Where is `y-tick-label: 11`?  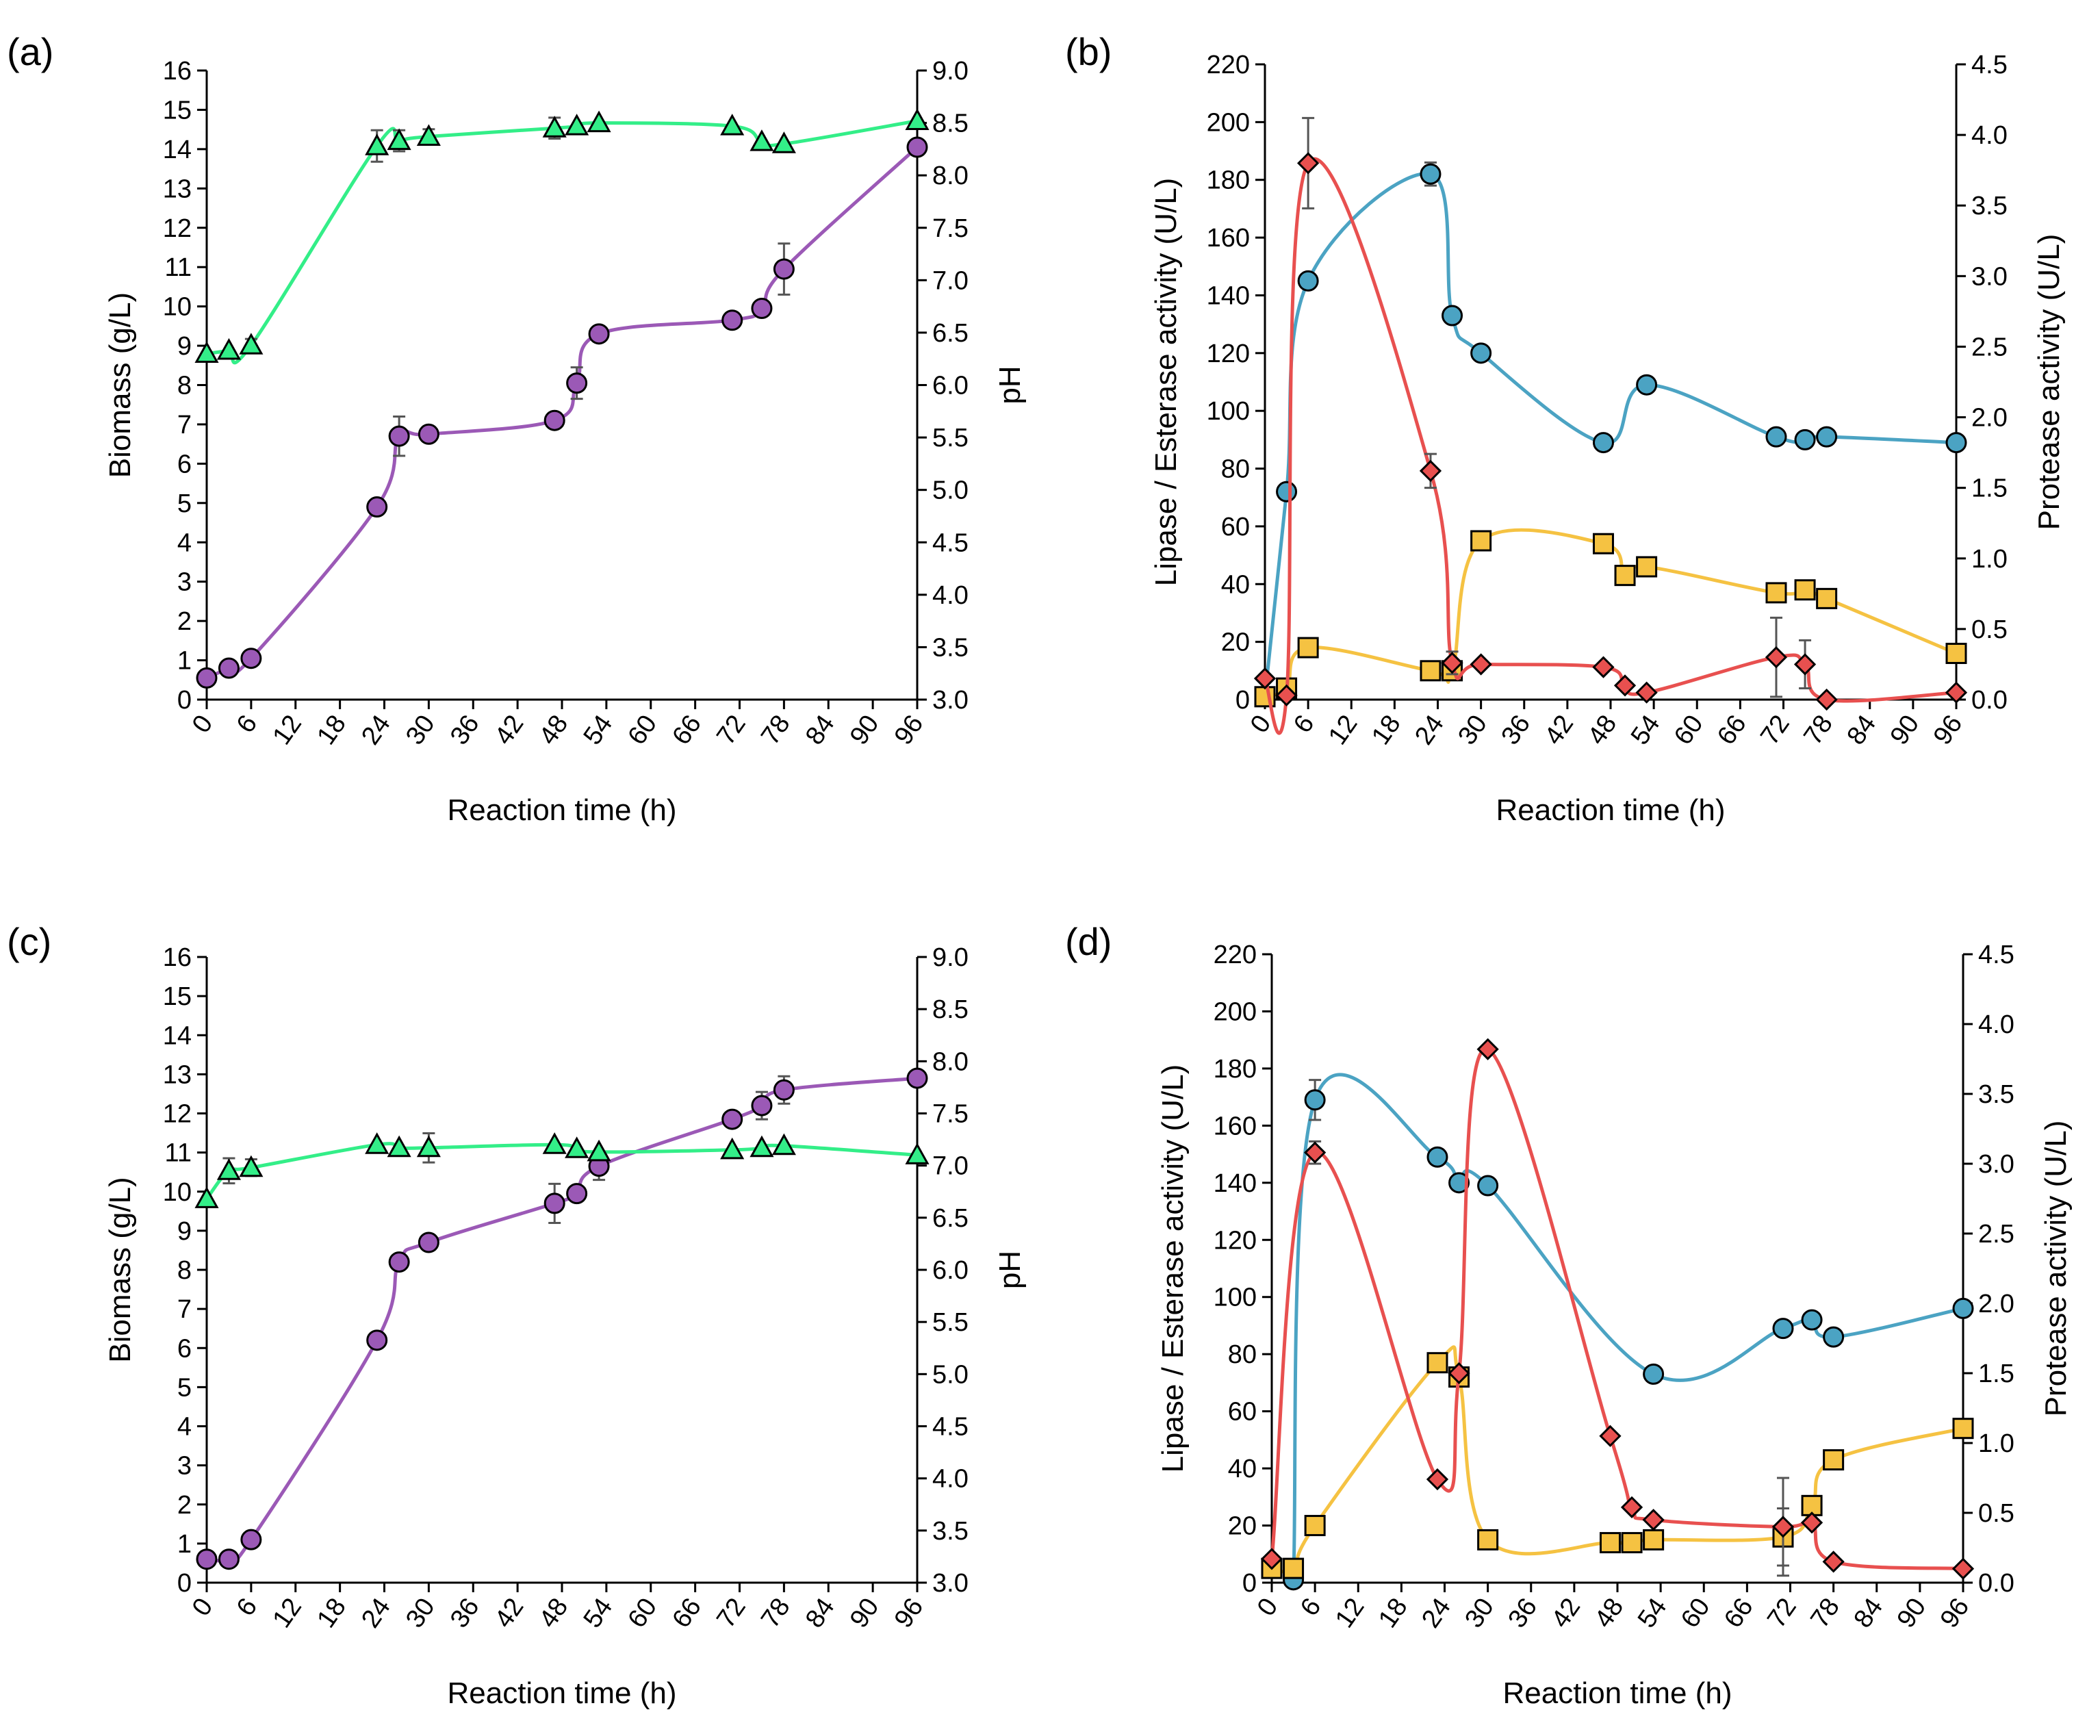
y-tick-label: 11 is located at coordinates (179, 1153).